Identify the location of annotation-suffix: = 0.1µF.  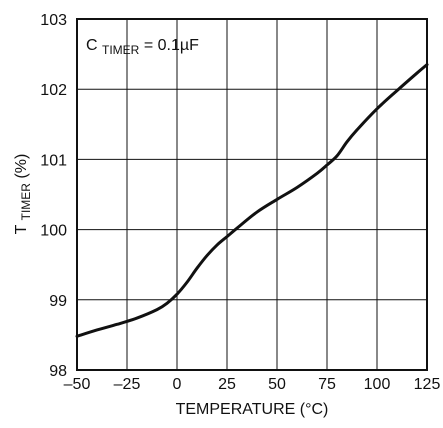
(171, 45).